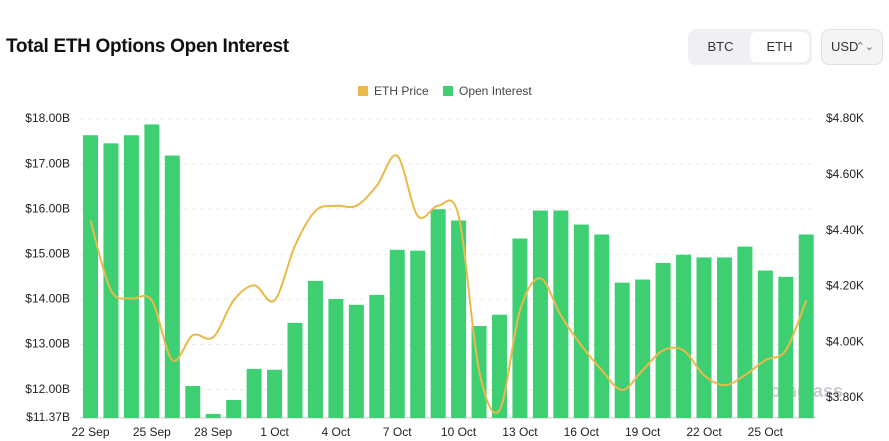 The width and height of the screenshot is (889, 441). Describe the element at coordinates (845, 46) in the screenshot. I see `currency-label: USD` at that location.